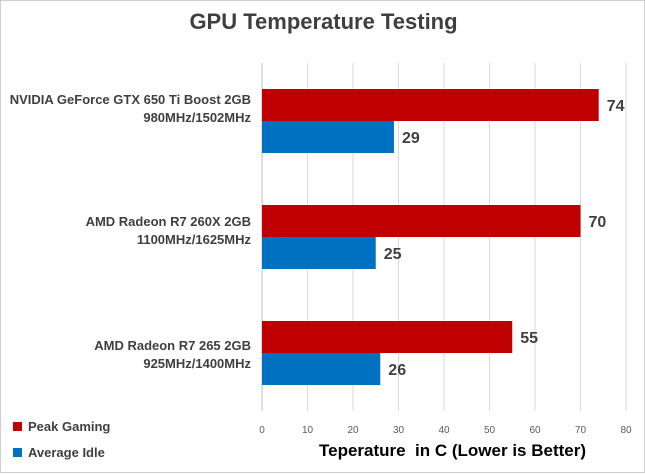  What do you see at coordinates (328, 137) in the screenshot?
I see `bar-average-idle-gtx650` at bounding box center [328, 137].